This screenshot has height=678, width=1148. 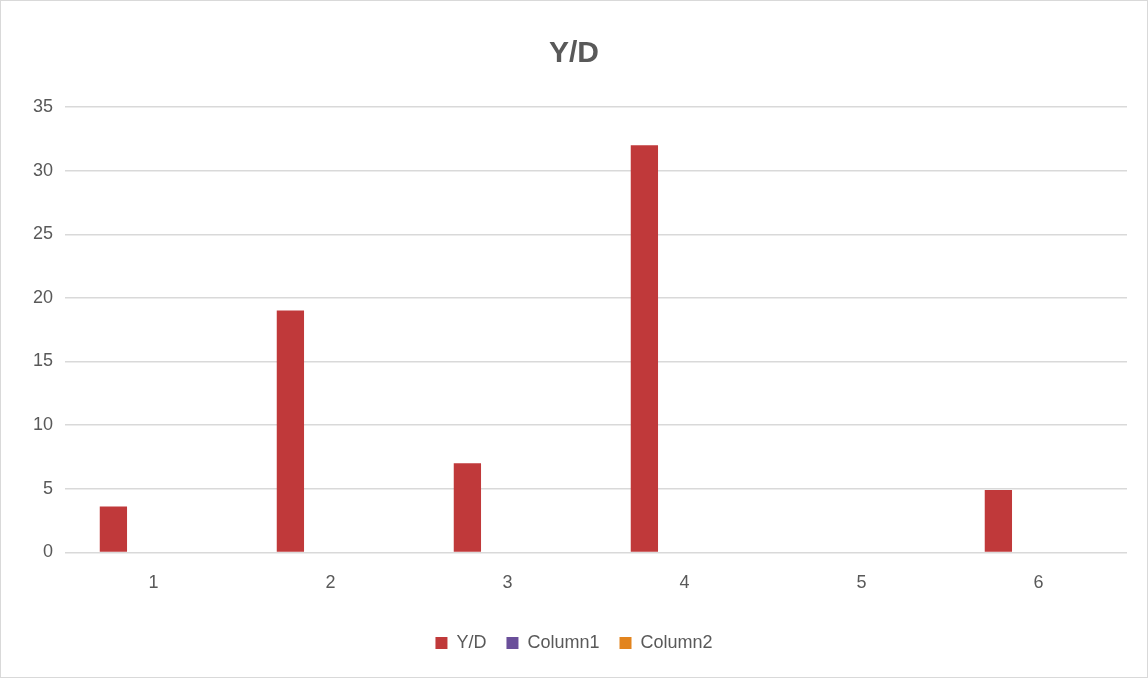 I want to click on y-tick-label: 20, so click(x=43, y=296).